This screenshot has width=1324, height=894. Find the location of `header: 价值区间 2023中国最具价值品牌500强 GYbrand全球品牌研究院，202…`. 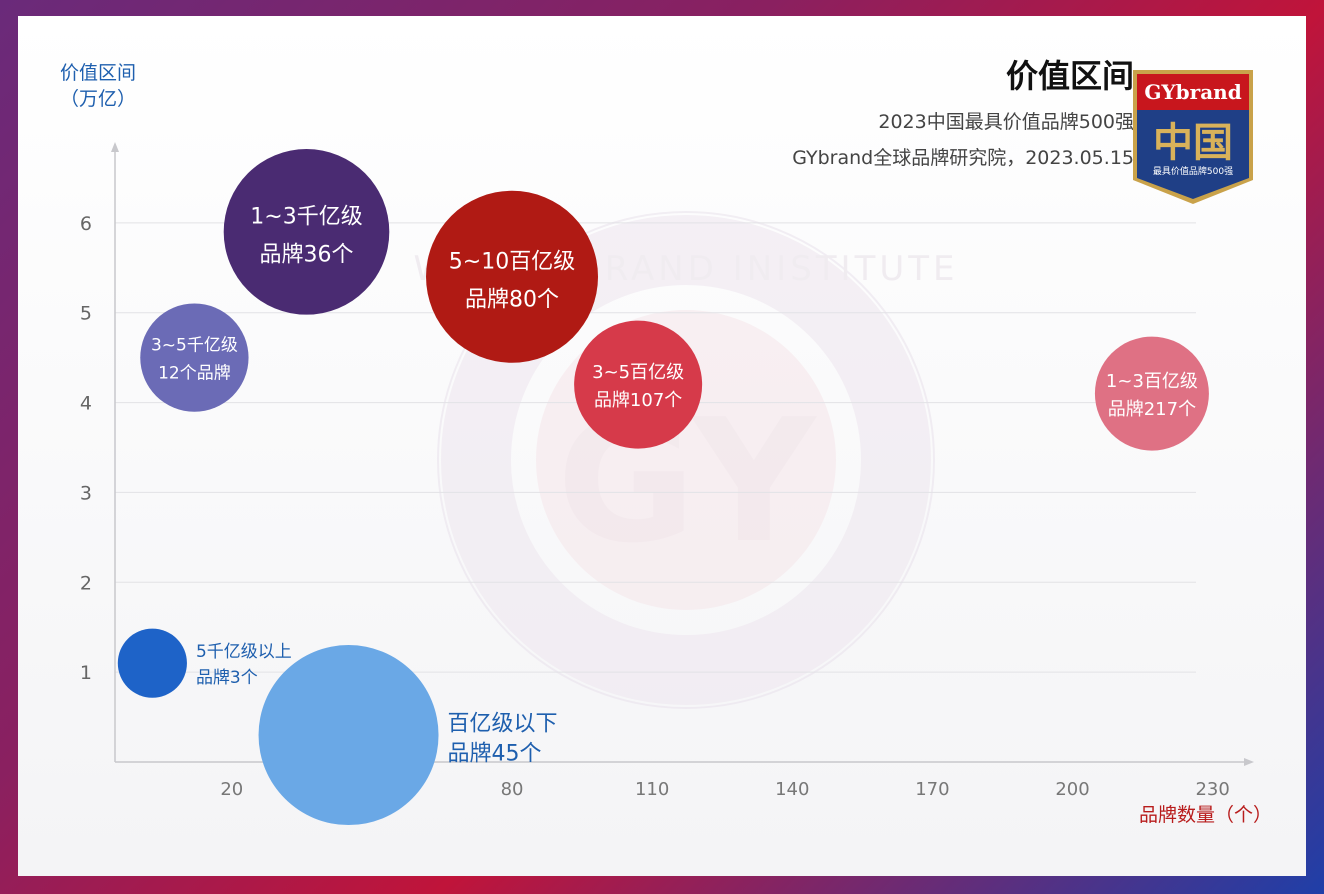

header: 价值区间 2023中国最具价值品牌500强 GYbrand全球品牌研究院，202… is located at coordinates (963, 113).